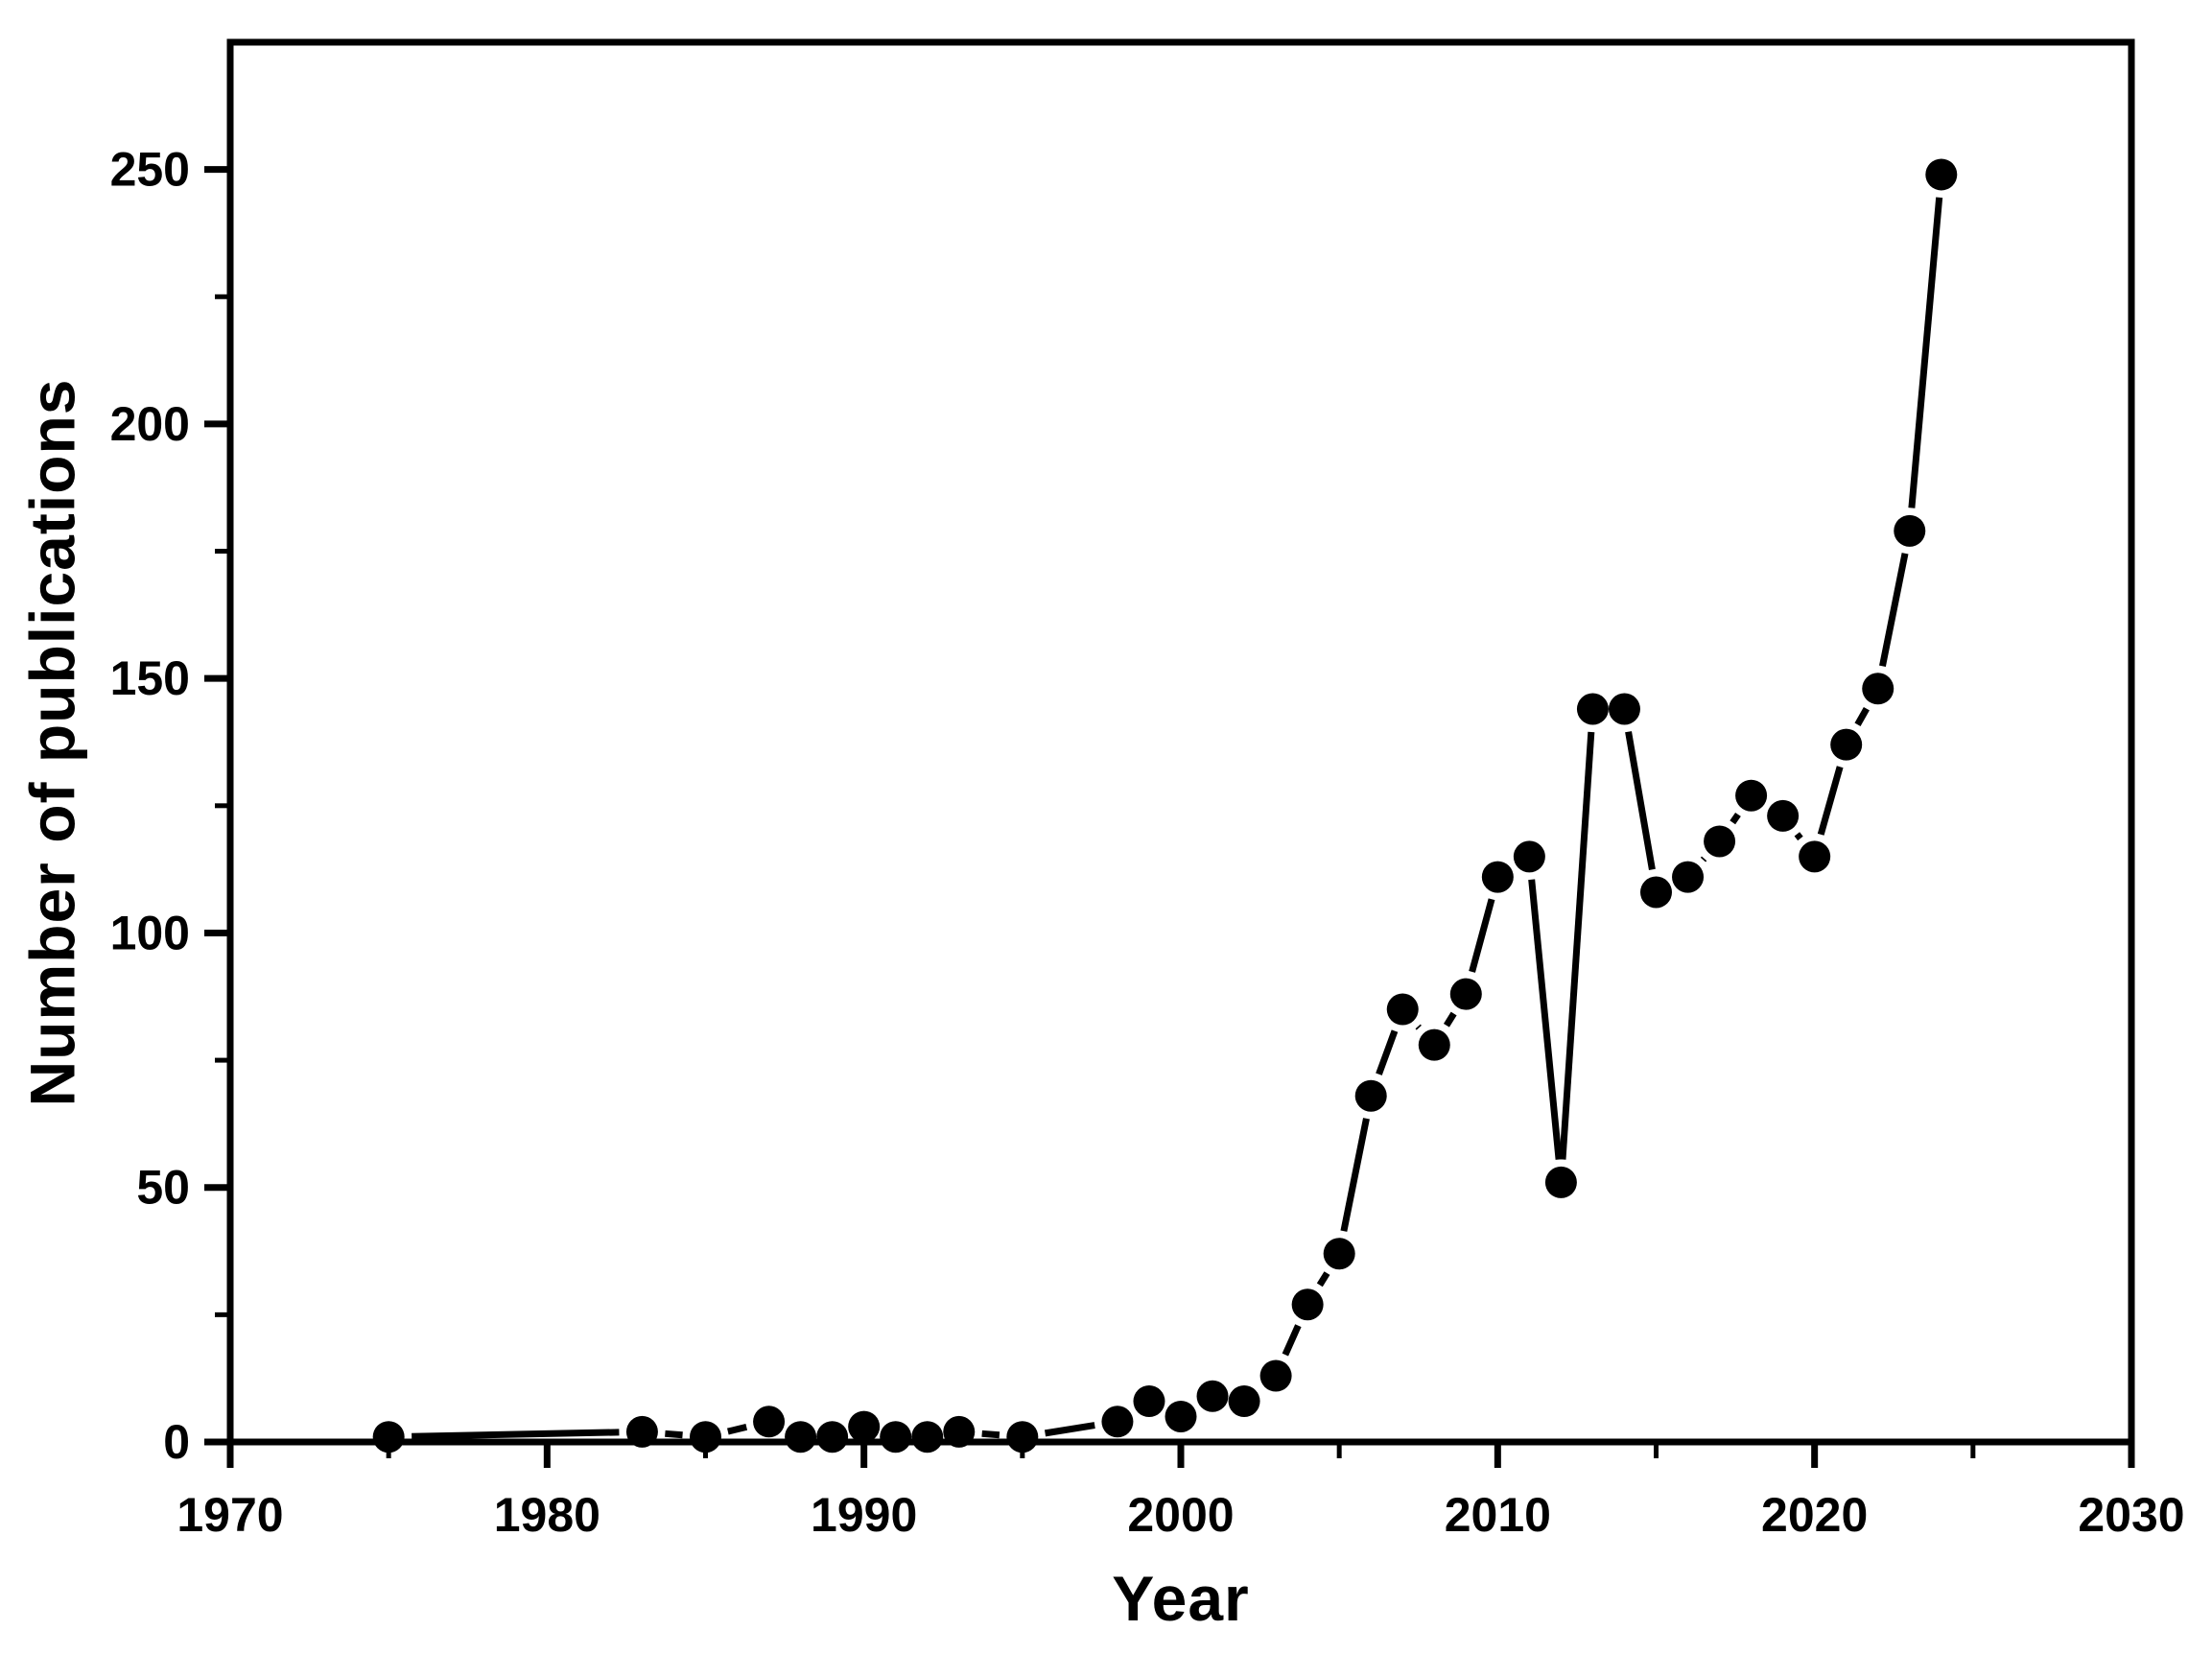 This screenshot has height=1654, width=2212. What do you see at coordinates (163, 1188) in the screenshot?
I see `y-tick-label: 50` at bounding box center [163, 1188].